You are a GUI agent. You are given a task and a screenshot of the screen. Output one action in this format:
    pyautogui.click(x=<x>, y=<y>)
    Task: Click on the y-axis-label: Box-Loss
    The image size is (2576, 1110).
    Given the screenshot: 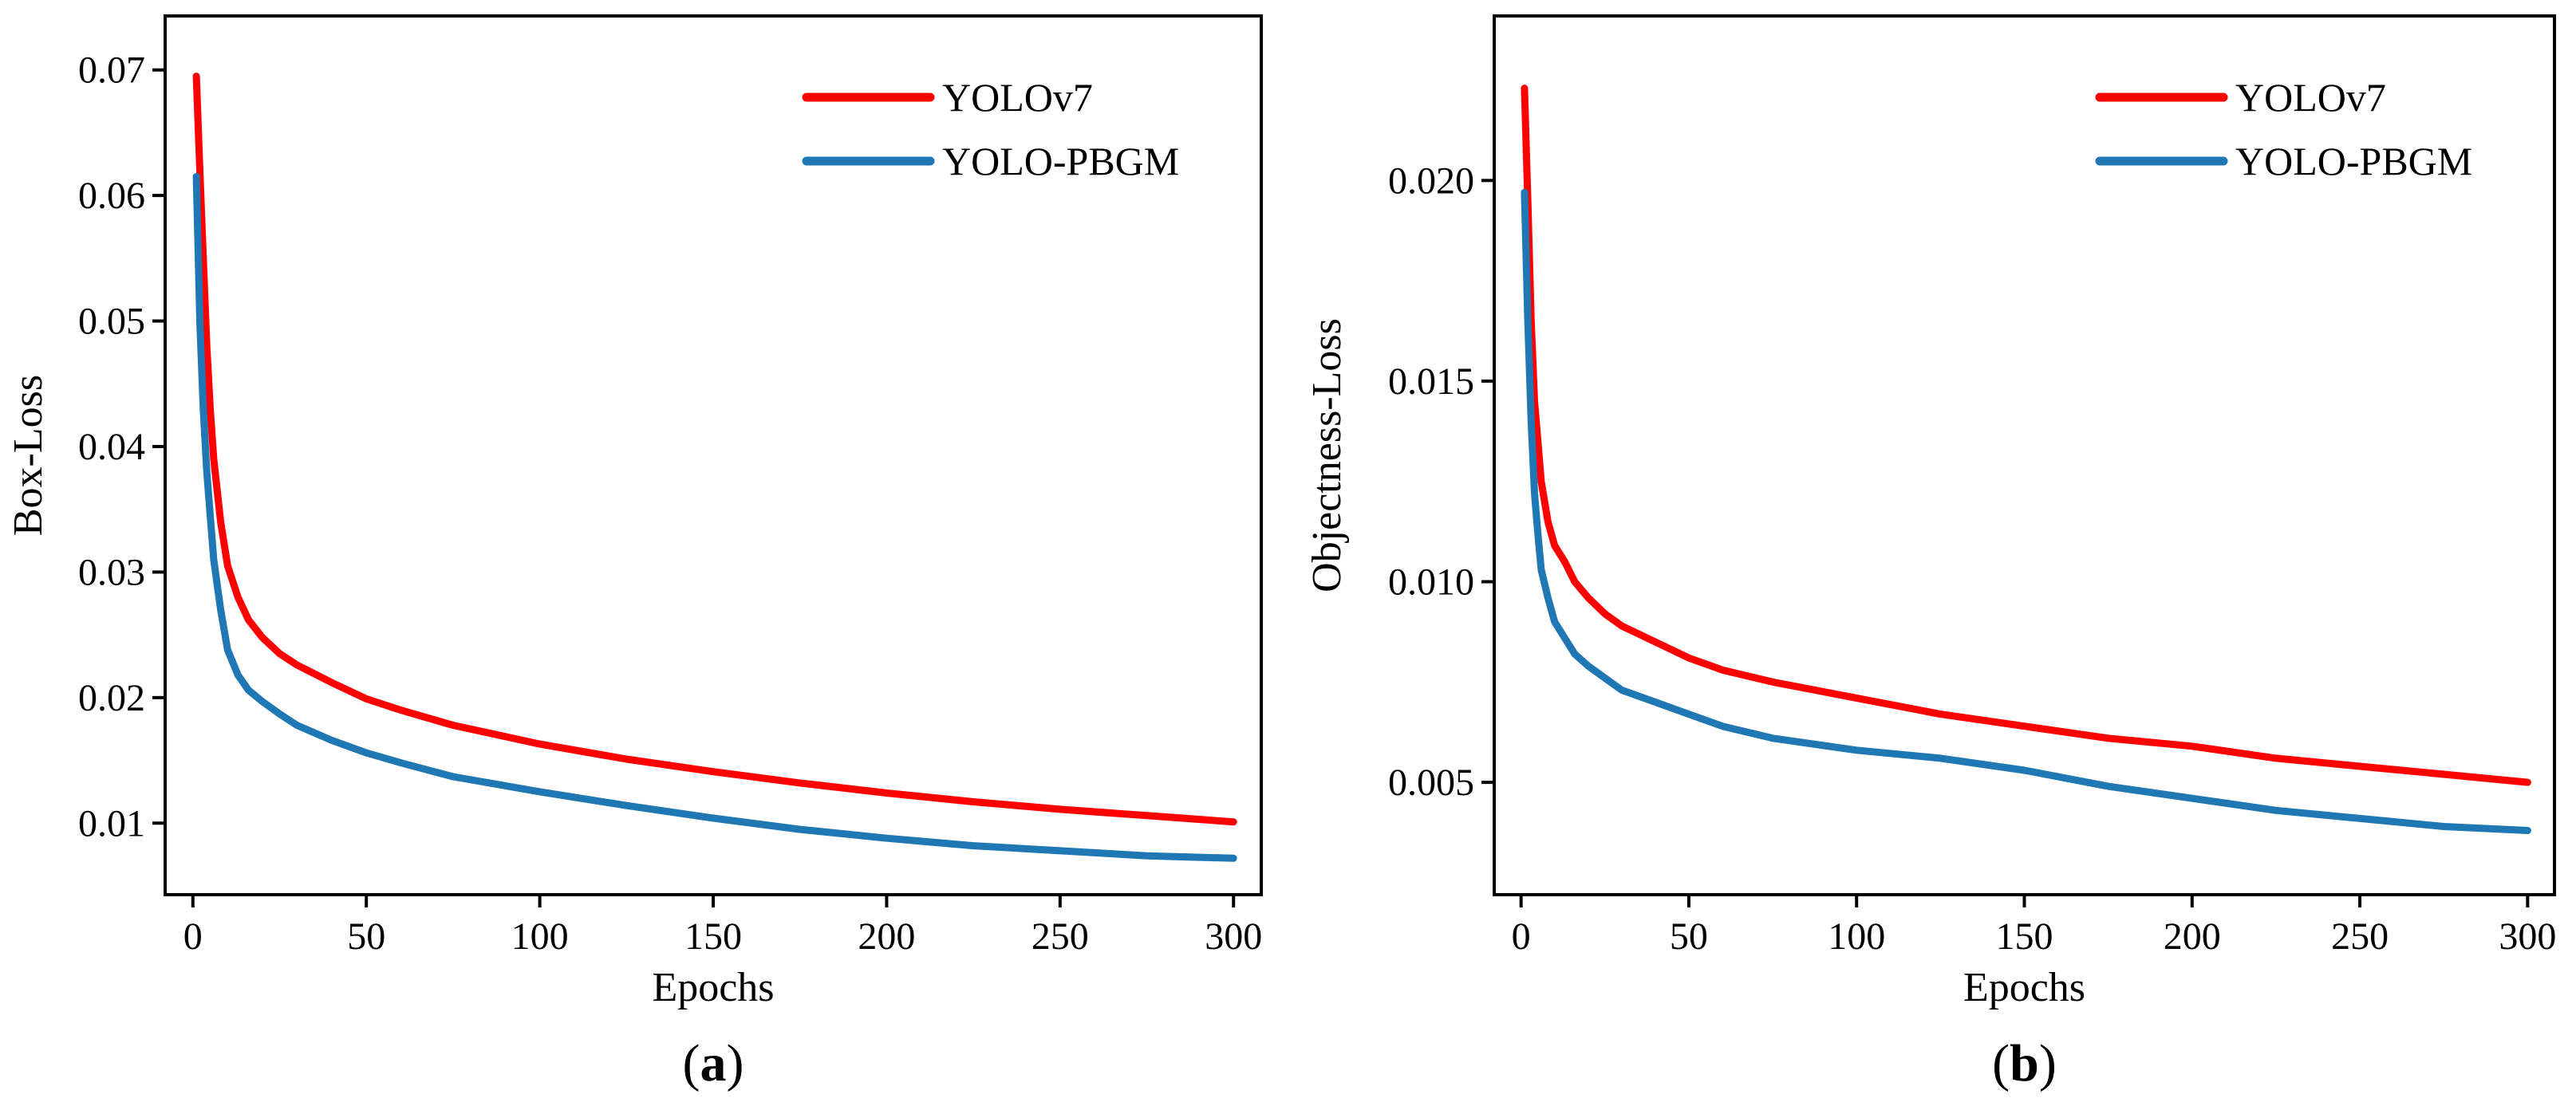 What is the action you would take?
    pyautogui.click(x=29, y=456)
    